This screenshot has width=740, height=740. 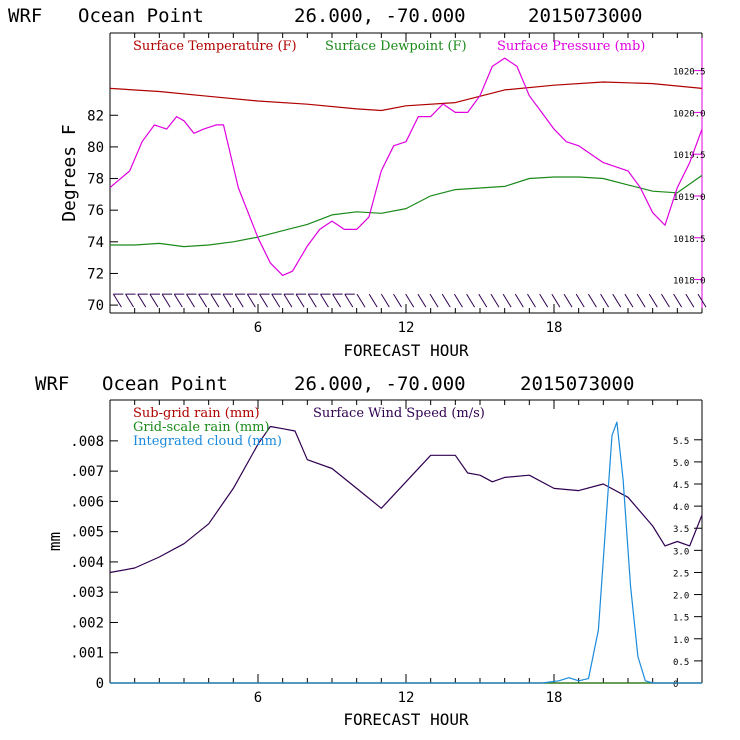 I want to click on y2-tick-label: 1018.5, so click(x=689, y=240).